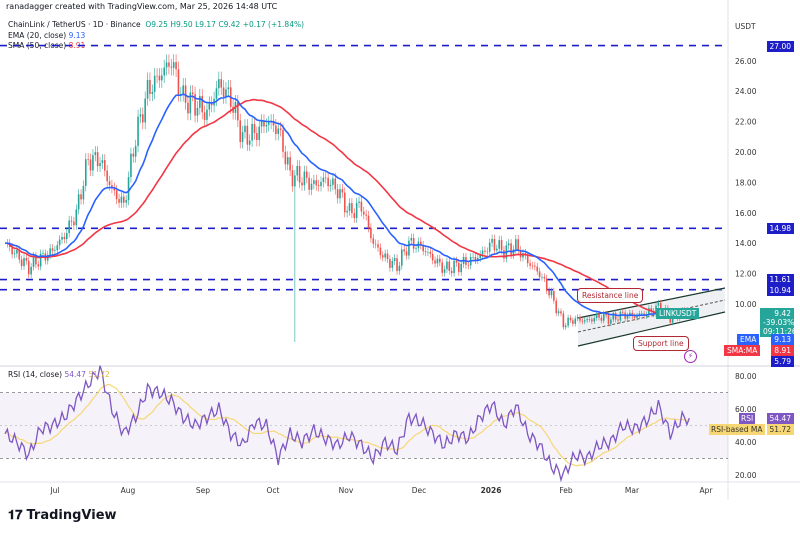 This screenshot has width=800, height=534. I want to click on symbol-label: ChainLink / TetherUS · 1D · Binance, so click(74, 24).